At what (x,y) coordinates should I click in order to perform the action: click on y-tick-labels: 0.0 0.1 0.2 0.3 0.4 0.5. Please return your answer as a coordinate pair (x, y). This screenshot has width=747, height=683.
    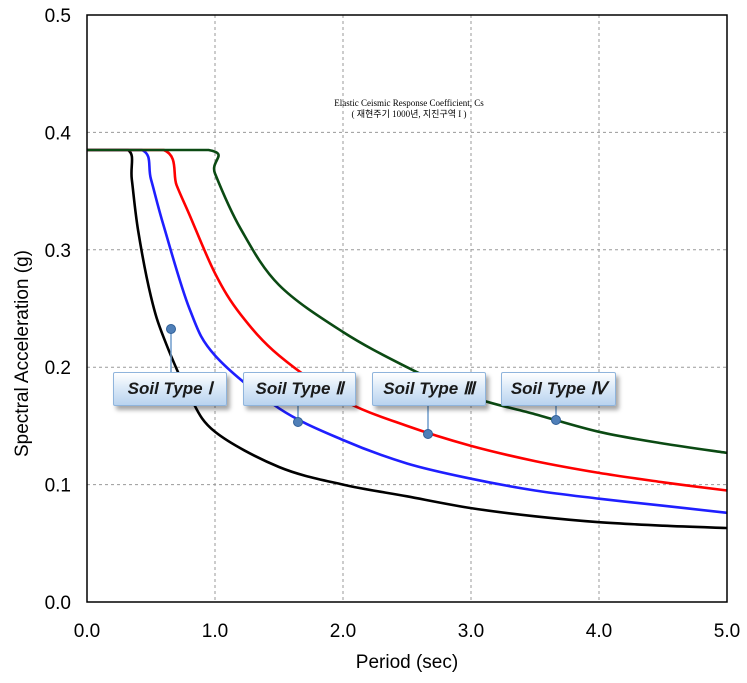
    Looking at the image, I should click on (58, 310).